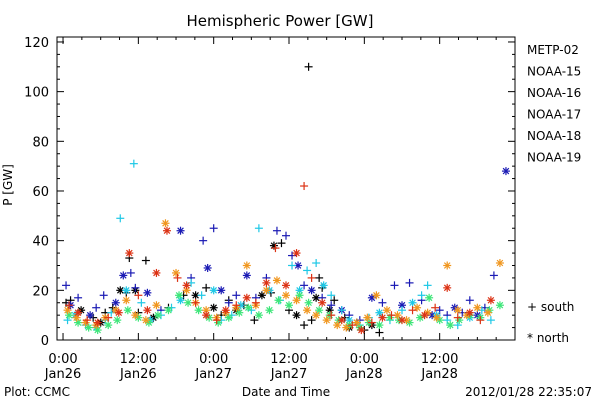 This screenshot has height=400, width=600. I want to click on y-axis-label: P [GW], so click(8, 185).